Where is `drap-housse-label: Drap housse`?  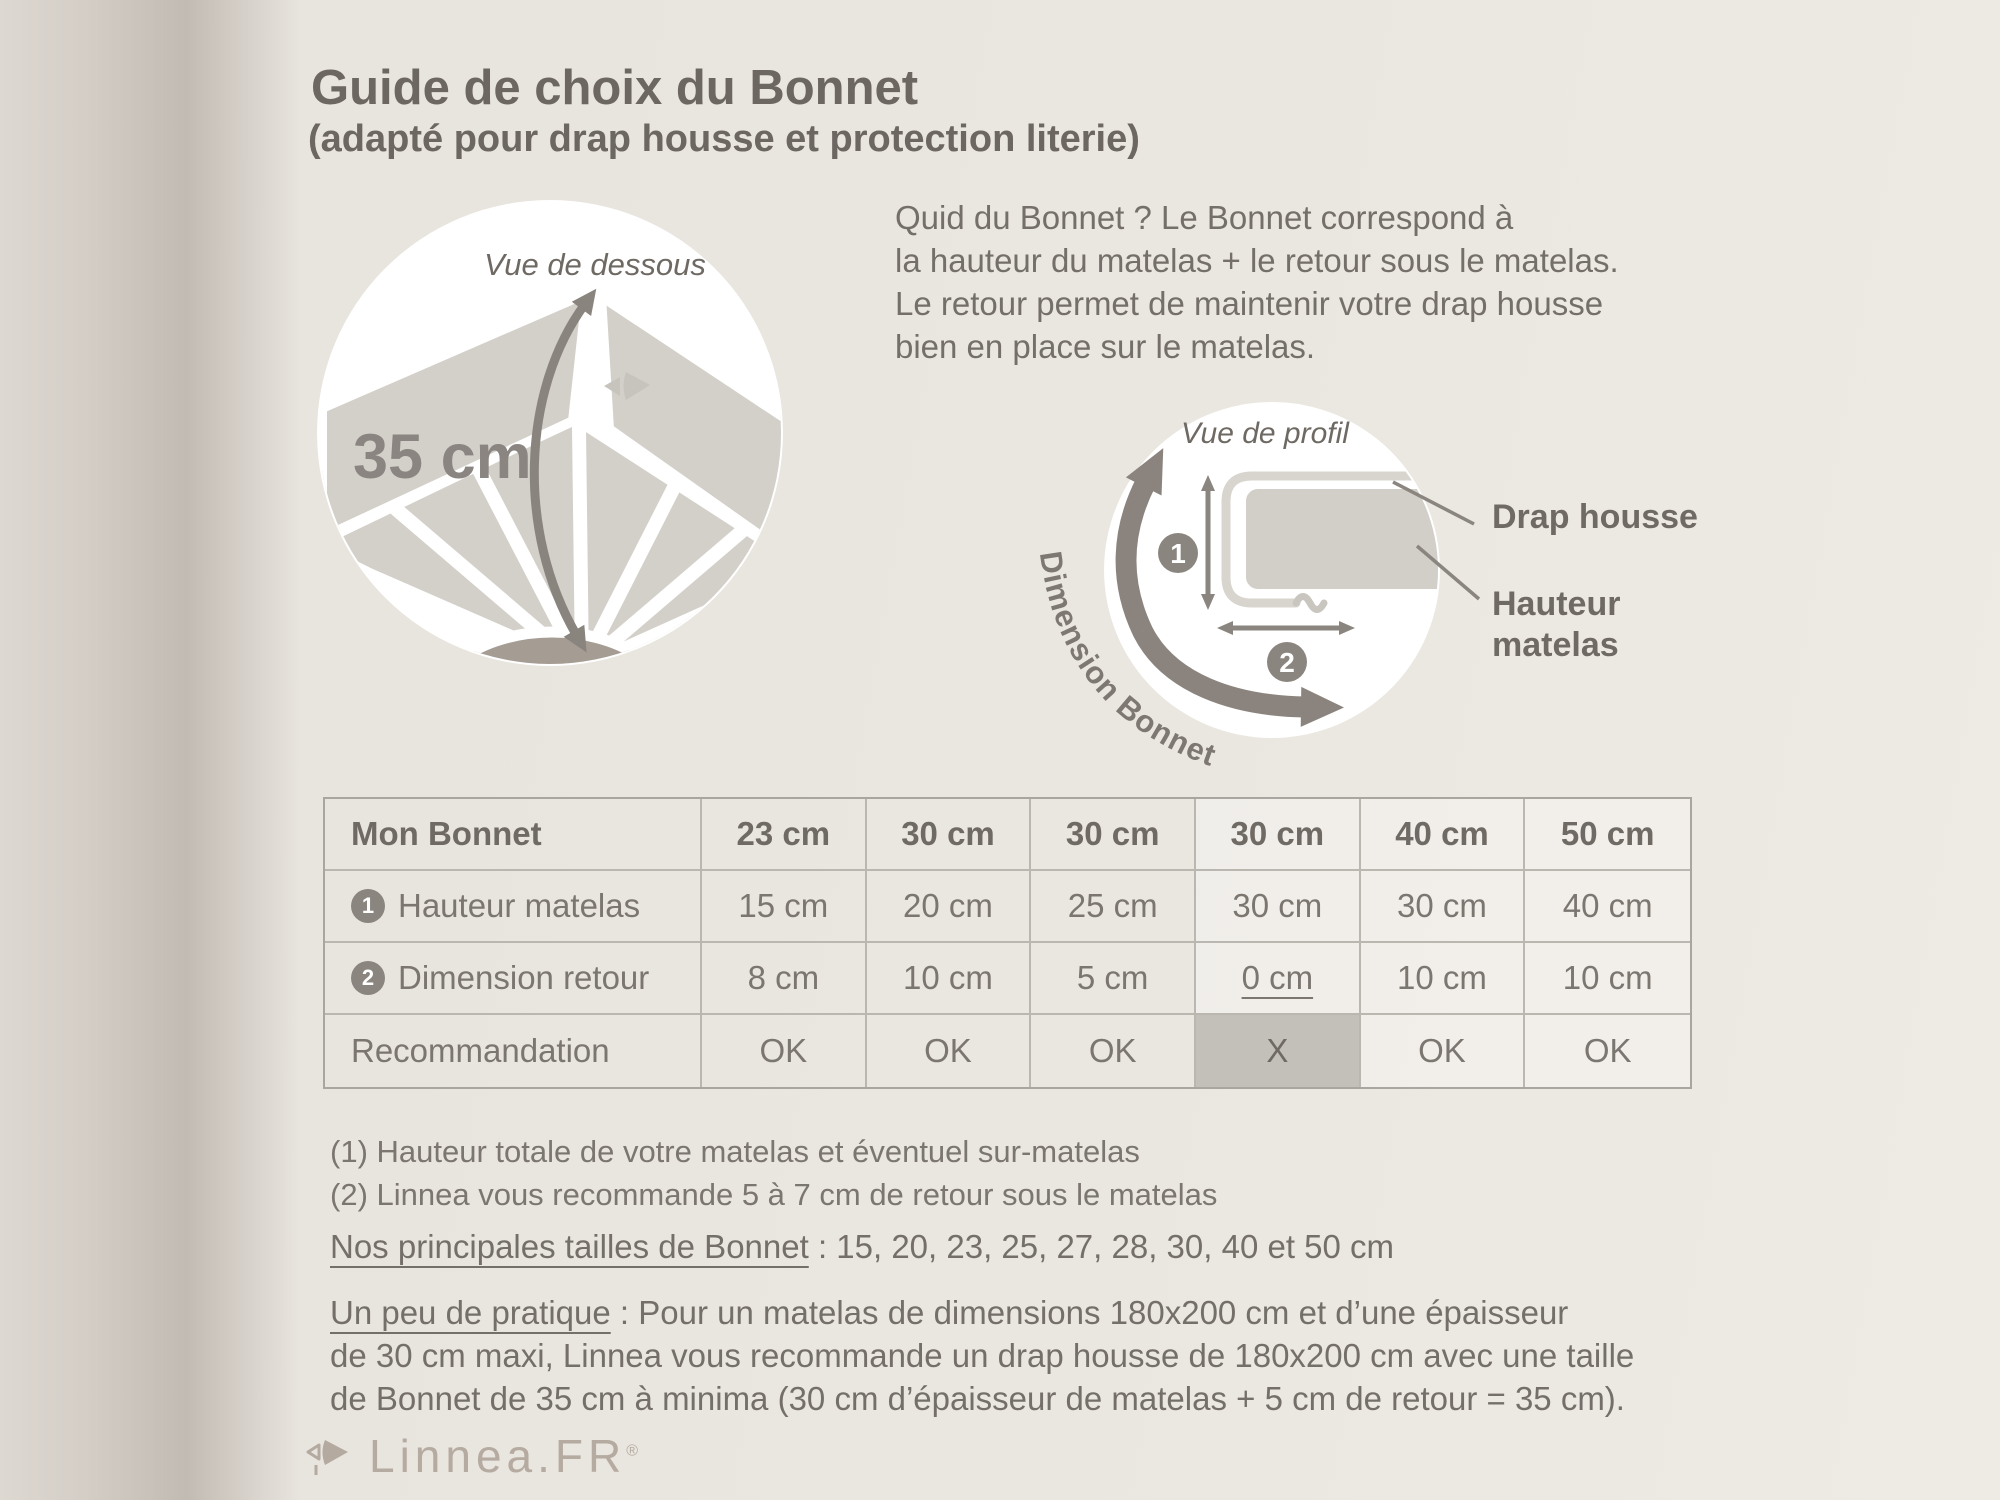 drap-housse-label: Drap housse is located at coordinates (1595, 517).